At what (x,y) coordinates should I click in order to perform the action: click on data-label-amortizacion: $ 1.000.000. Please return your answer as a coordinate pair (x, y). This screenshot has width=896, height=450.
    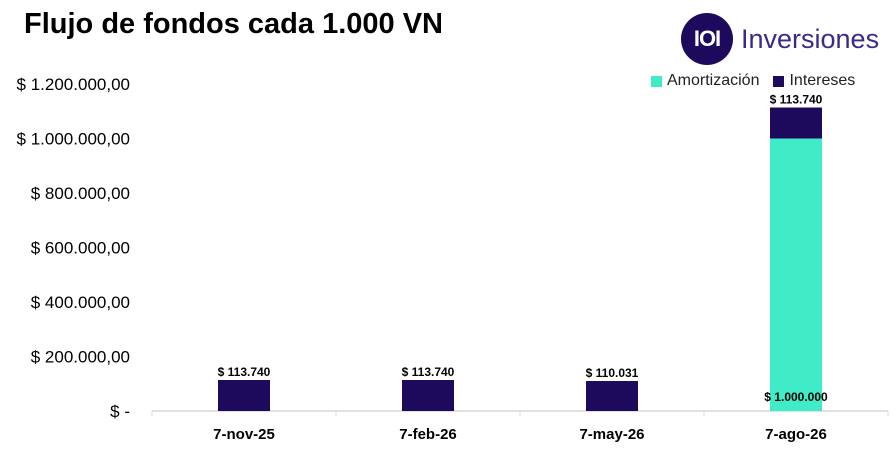
    Looking at the image, I should click on (796, 397).